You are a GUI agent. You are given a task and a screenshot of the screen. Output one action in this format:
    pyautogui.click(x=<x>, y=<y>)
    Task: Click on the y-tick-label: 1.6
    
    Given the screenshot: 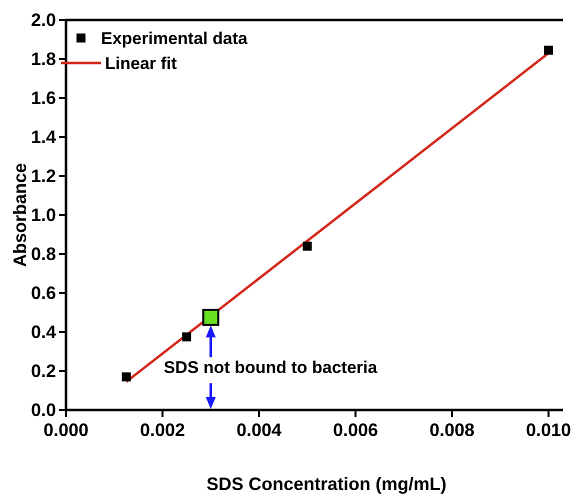 What is the action you would take?
    pyautogui.click(x=43, y=98)
    